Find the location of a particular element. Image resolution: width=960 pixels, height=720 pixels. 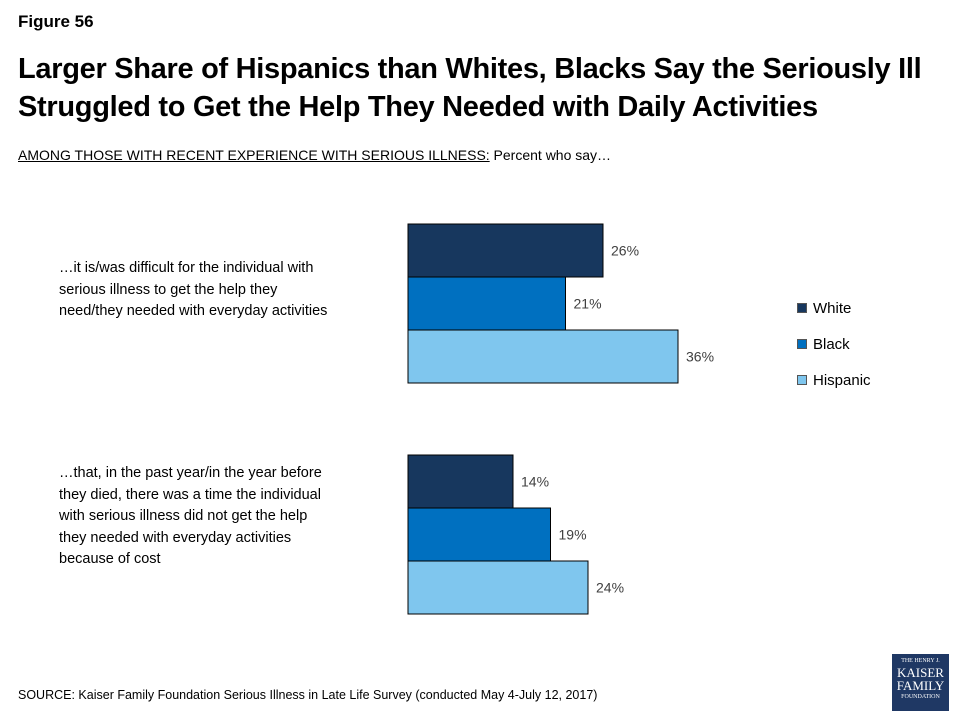

data-label-black-q2: 19% is located at coordinates (573, 535).